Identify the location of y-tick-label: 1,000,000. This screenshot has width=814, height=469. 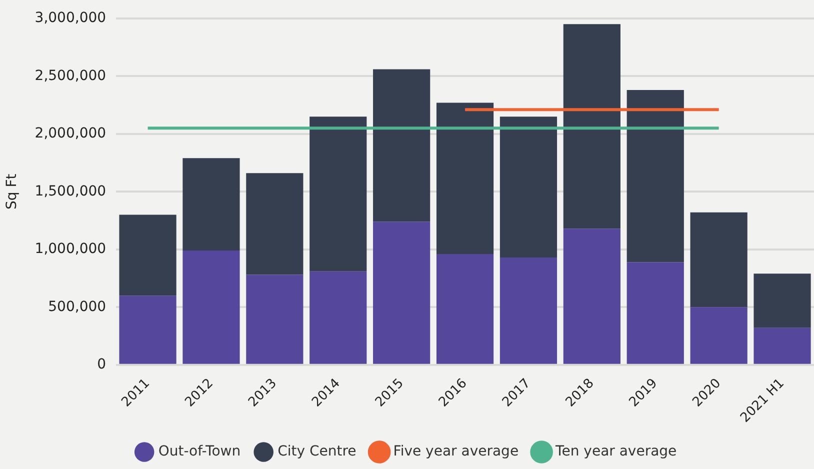
(70, 249).